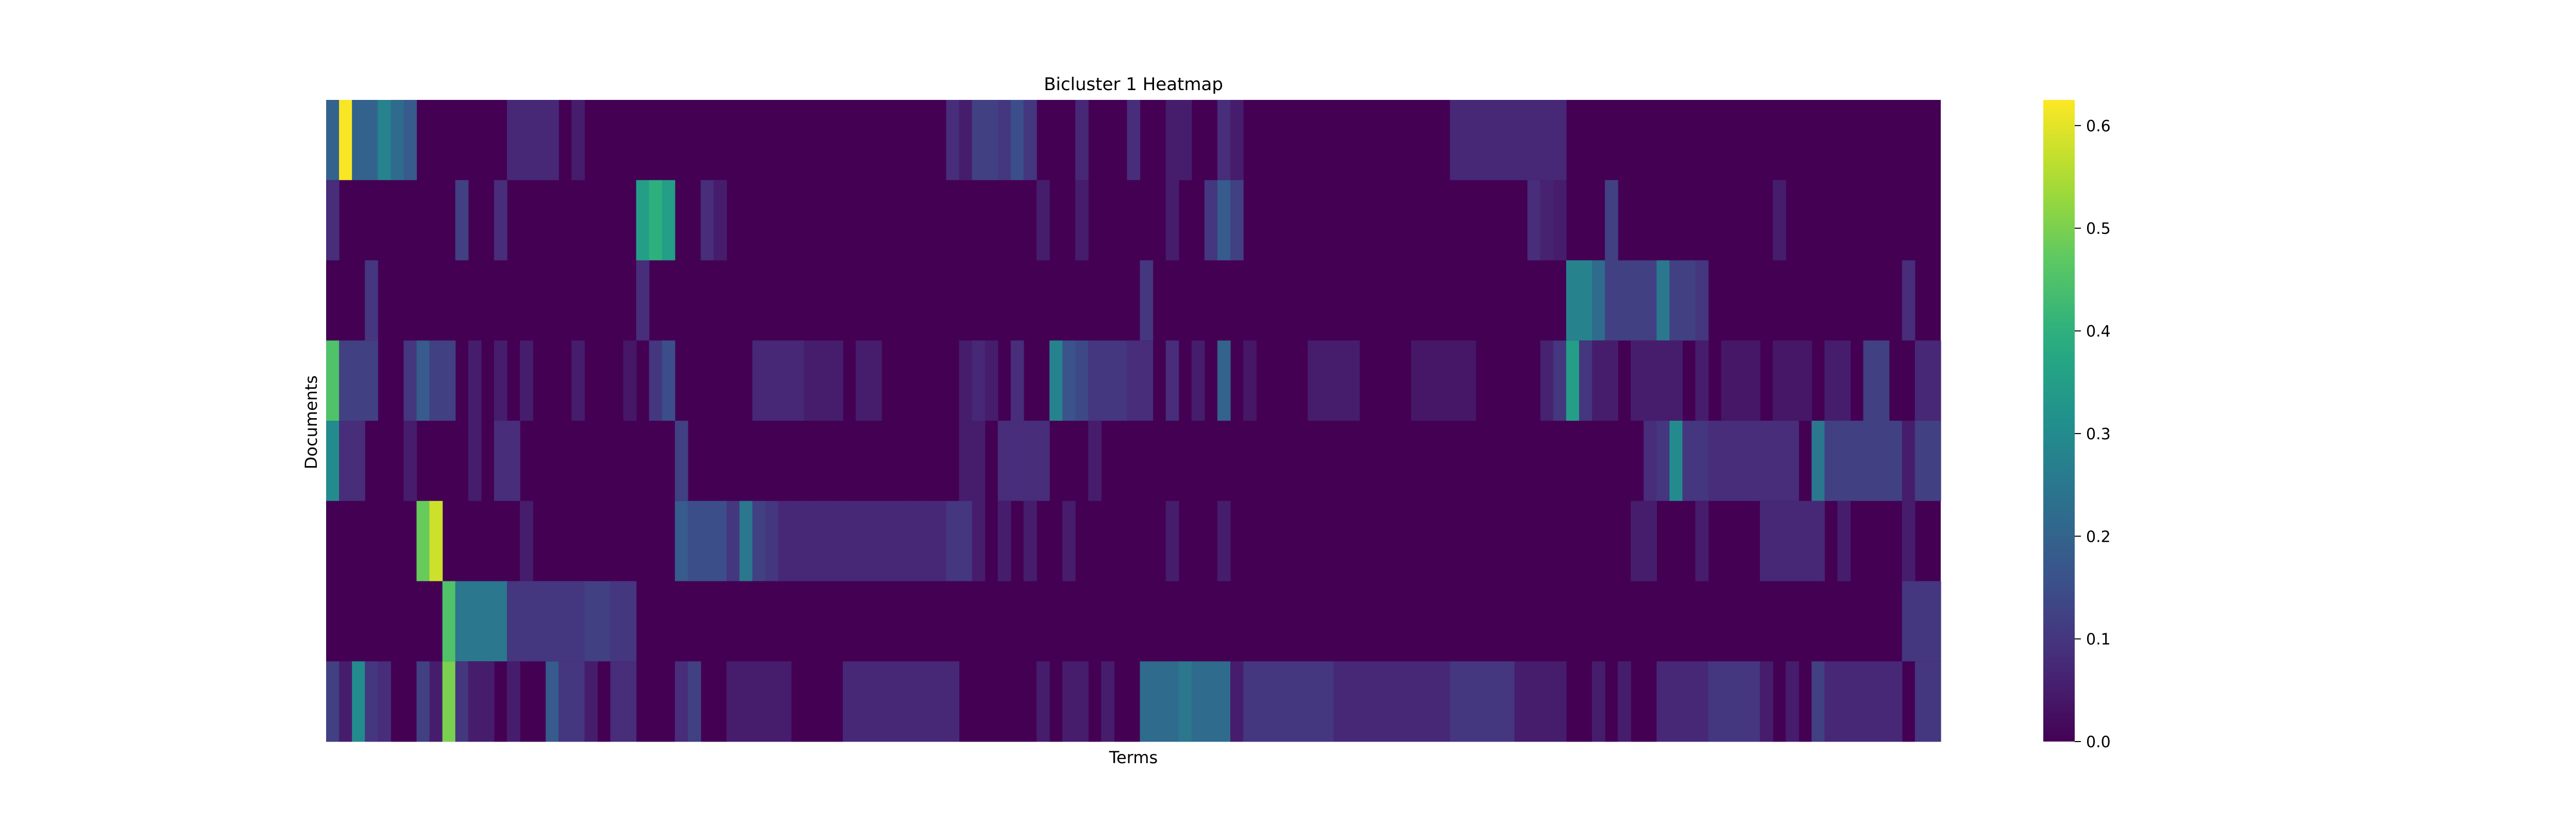 The width and height of the screenshot is (2576, 826). What do you see at coordinates (2098, 332) in the screenshot?
I see `colorbar-tick-label: 0.4` at bounding box center [2098, 332].